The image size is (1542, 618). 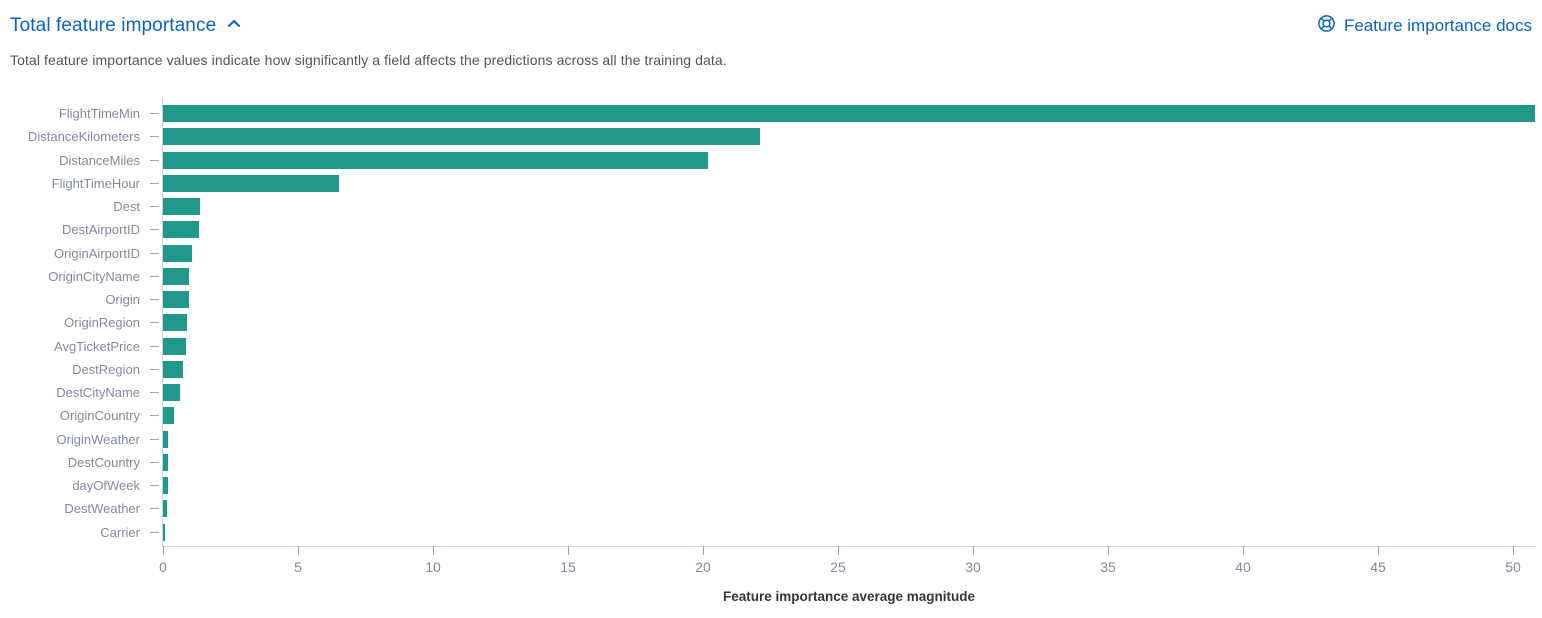 I want to click on y-axis-label: DistanceKilometers, so click(x=84, y=137).